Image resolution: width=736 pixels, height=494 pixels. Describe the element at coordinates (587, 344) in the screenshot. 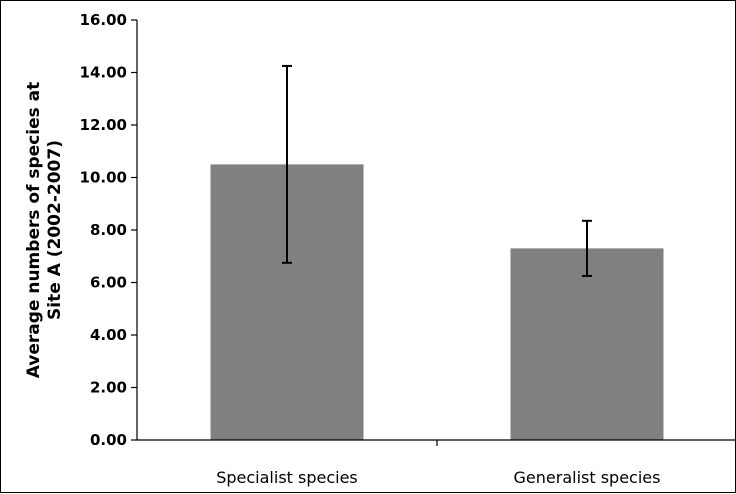

I see `bar-generalist-species` at that location.